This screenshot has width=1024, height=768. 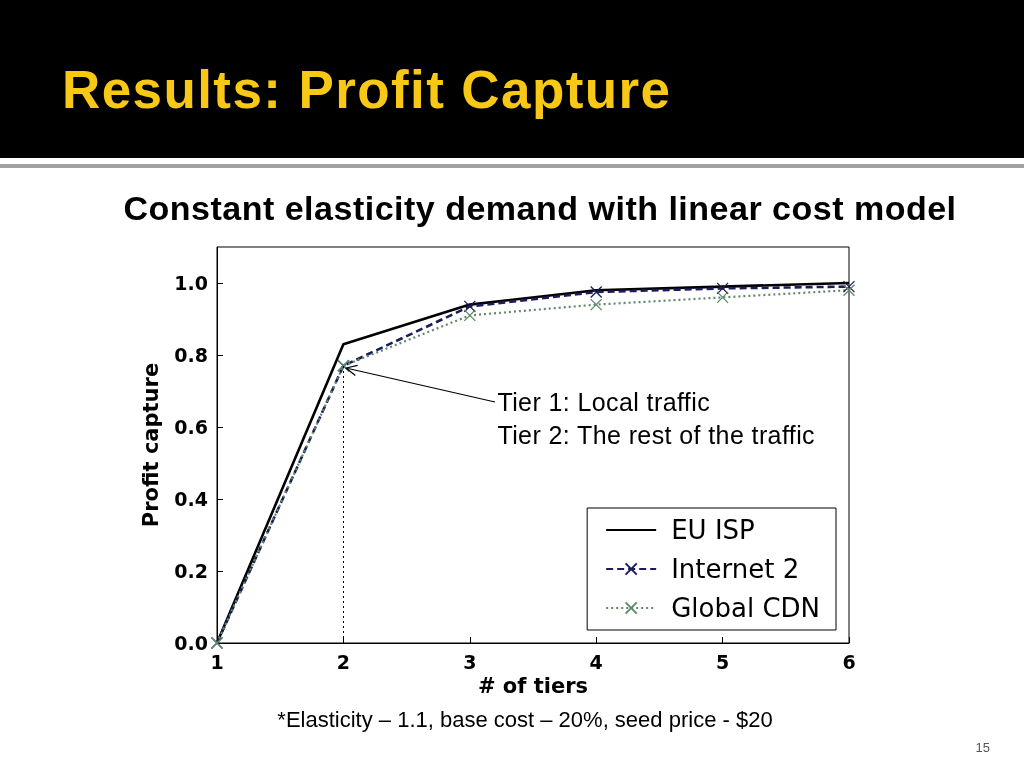 I want to click on y-tick-label: 0.8, so click(x=191, y=355).